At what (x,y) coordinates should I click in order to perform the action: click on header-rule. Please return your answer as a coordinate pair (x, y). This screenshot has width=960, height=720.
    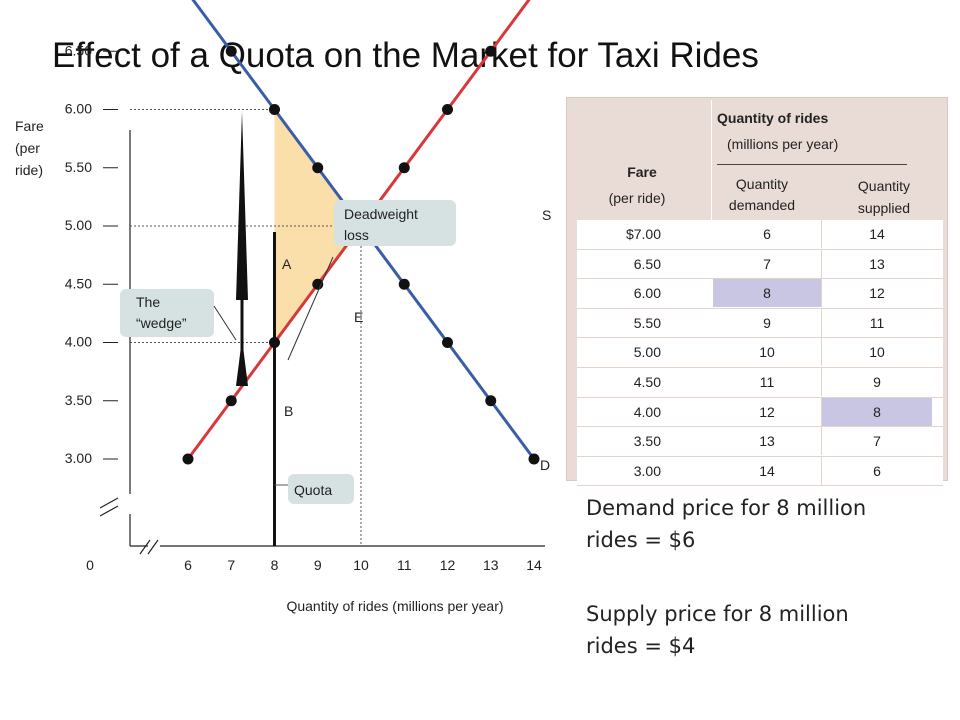
    Looking at the image, I should click on (812, 164).